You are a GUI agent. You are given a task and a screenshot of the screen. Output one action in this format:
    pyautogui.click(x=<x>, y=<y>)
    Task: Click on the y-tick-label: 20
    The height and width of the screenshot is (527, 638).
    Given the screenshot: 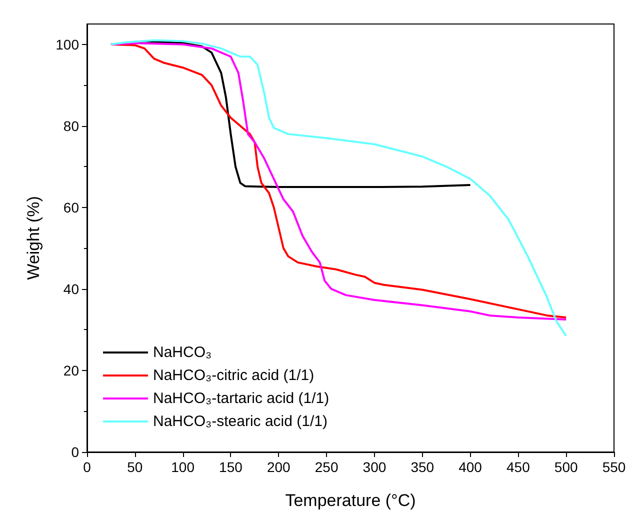 What is the action you would take?
    pyautogui.click(x=71, y=370)
    